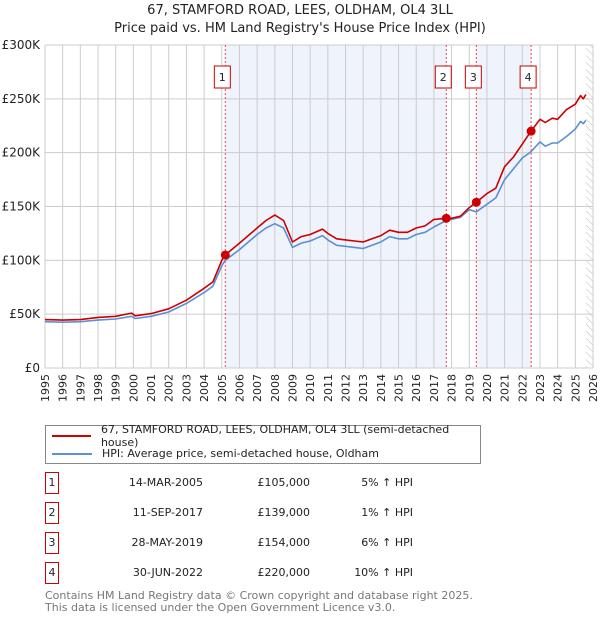 The image size is (600, 620). I want to click on sale-number: 3, so click(52, 543).